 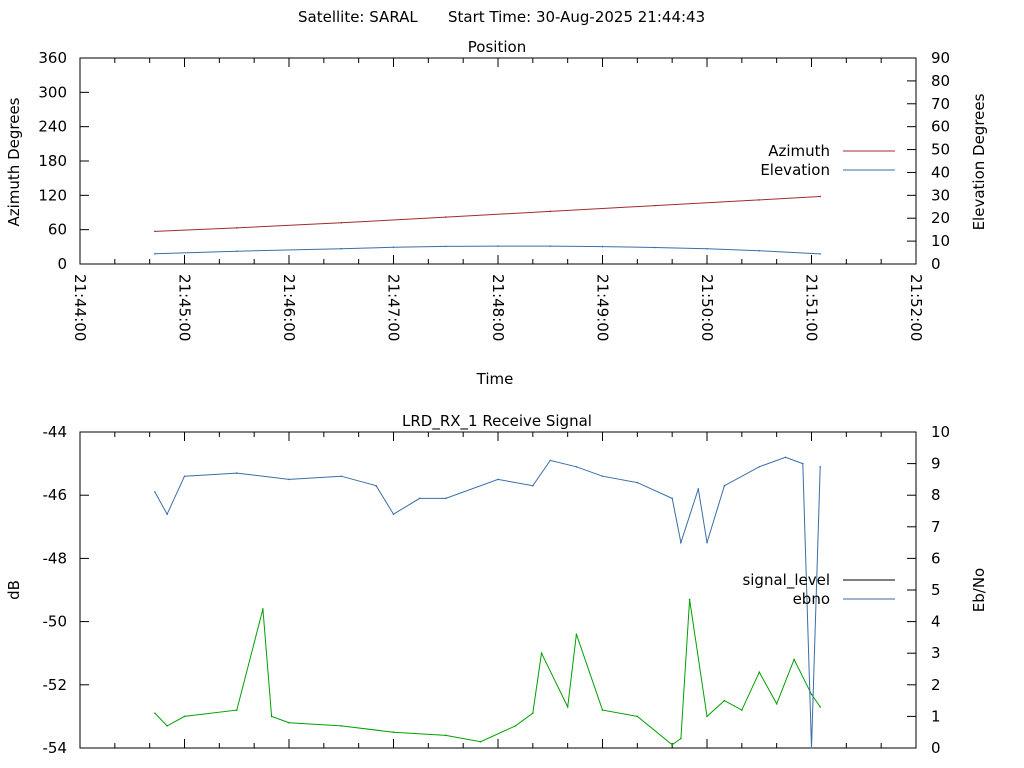 I want to click on position-y2-label: Elevation Degrees, so click(x=979, y=161).